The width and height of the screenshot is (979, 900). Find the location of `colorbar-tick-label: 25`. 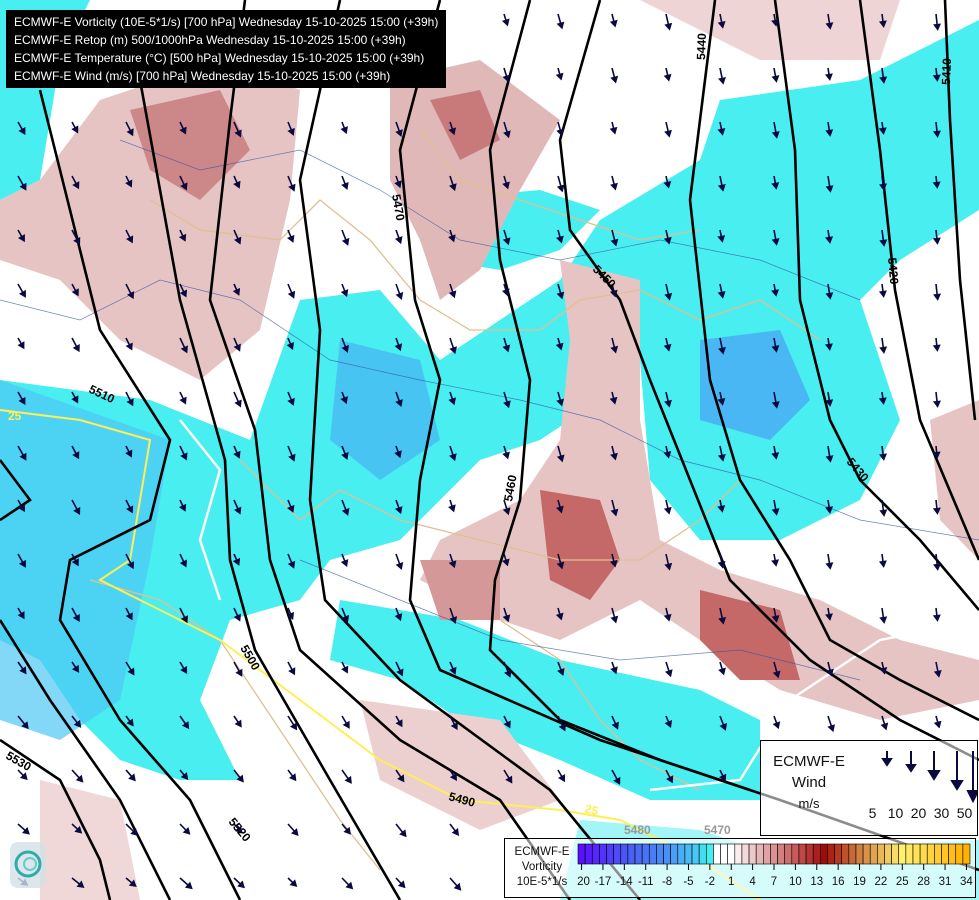

colorbar-tick-label: 25 is located at coordinates (902, 882).